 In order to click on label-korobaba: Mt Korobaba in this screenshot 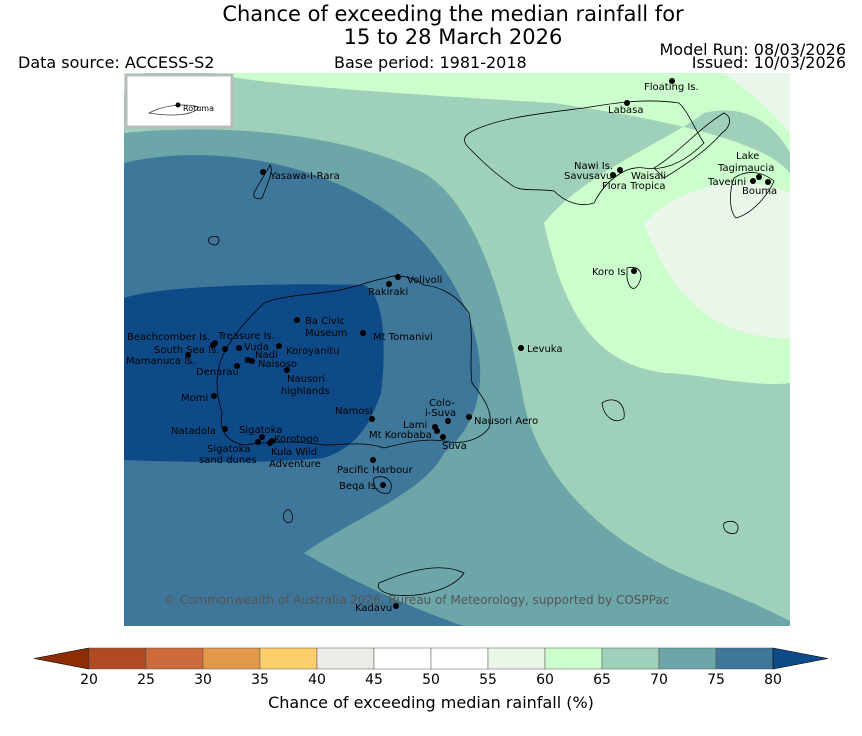, I will do `click(400, 435)`.